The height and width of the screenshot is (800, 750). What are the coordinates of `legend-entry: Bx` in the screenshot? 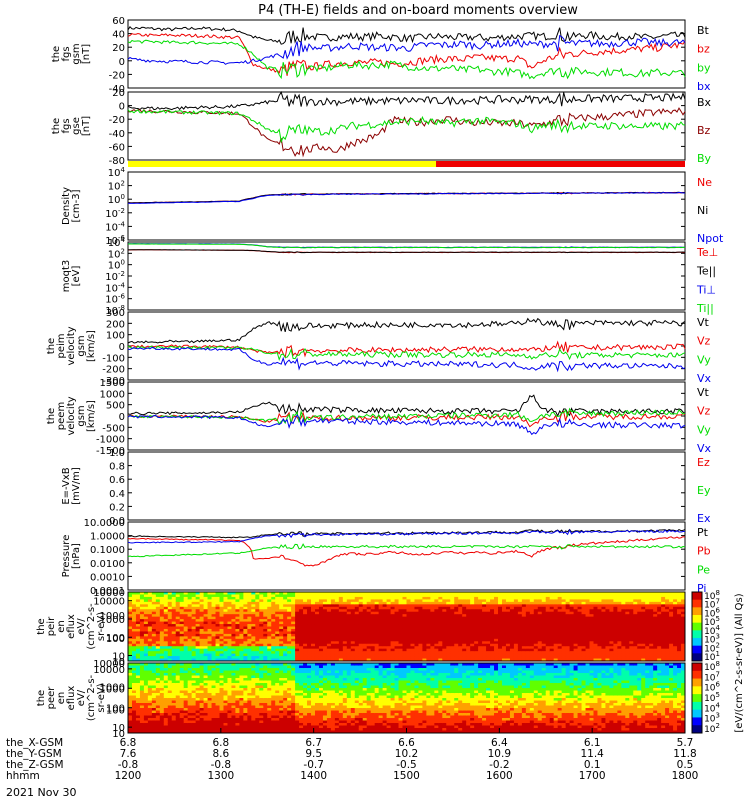 It's located at (704, 102).